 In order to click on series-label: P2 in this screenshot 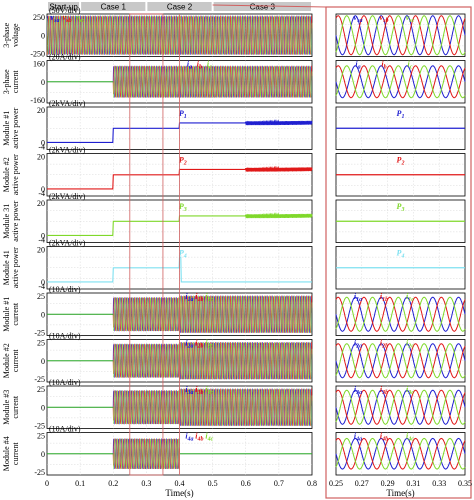, I will do `click(183, 161)`.